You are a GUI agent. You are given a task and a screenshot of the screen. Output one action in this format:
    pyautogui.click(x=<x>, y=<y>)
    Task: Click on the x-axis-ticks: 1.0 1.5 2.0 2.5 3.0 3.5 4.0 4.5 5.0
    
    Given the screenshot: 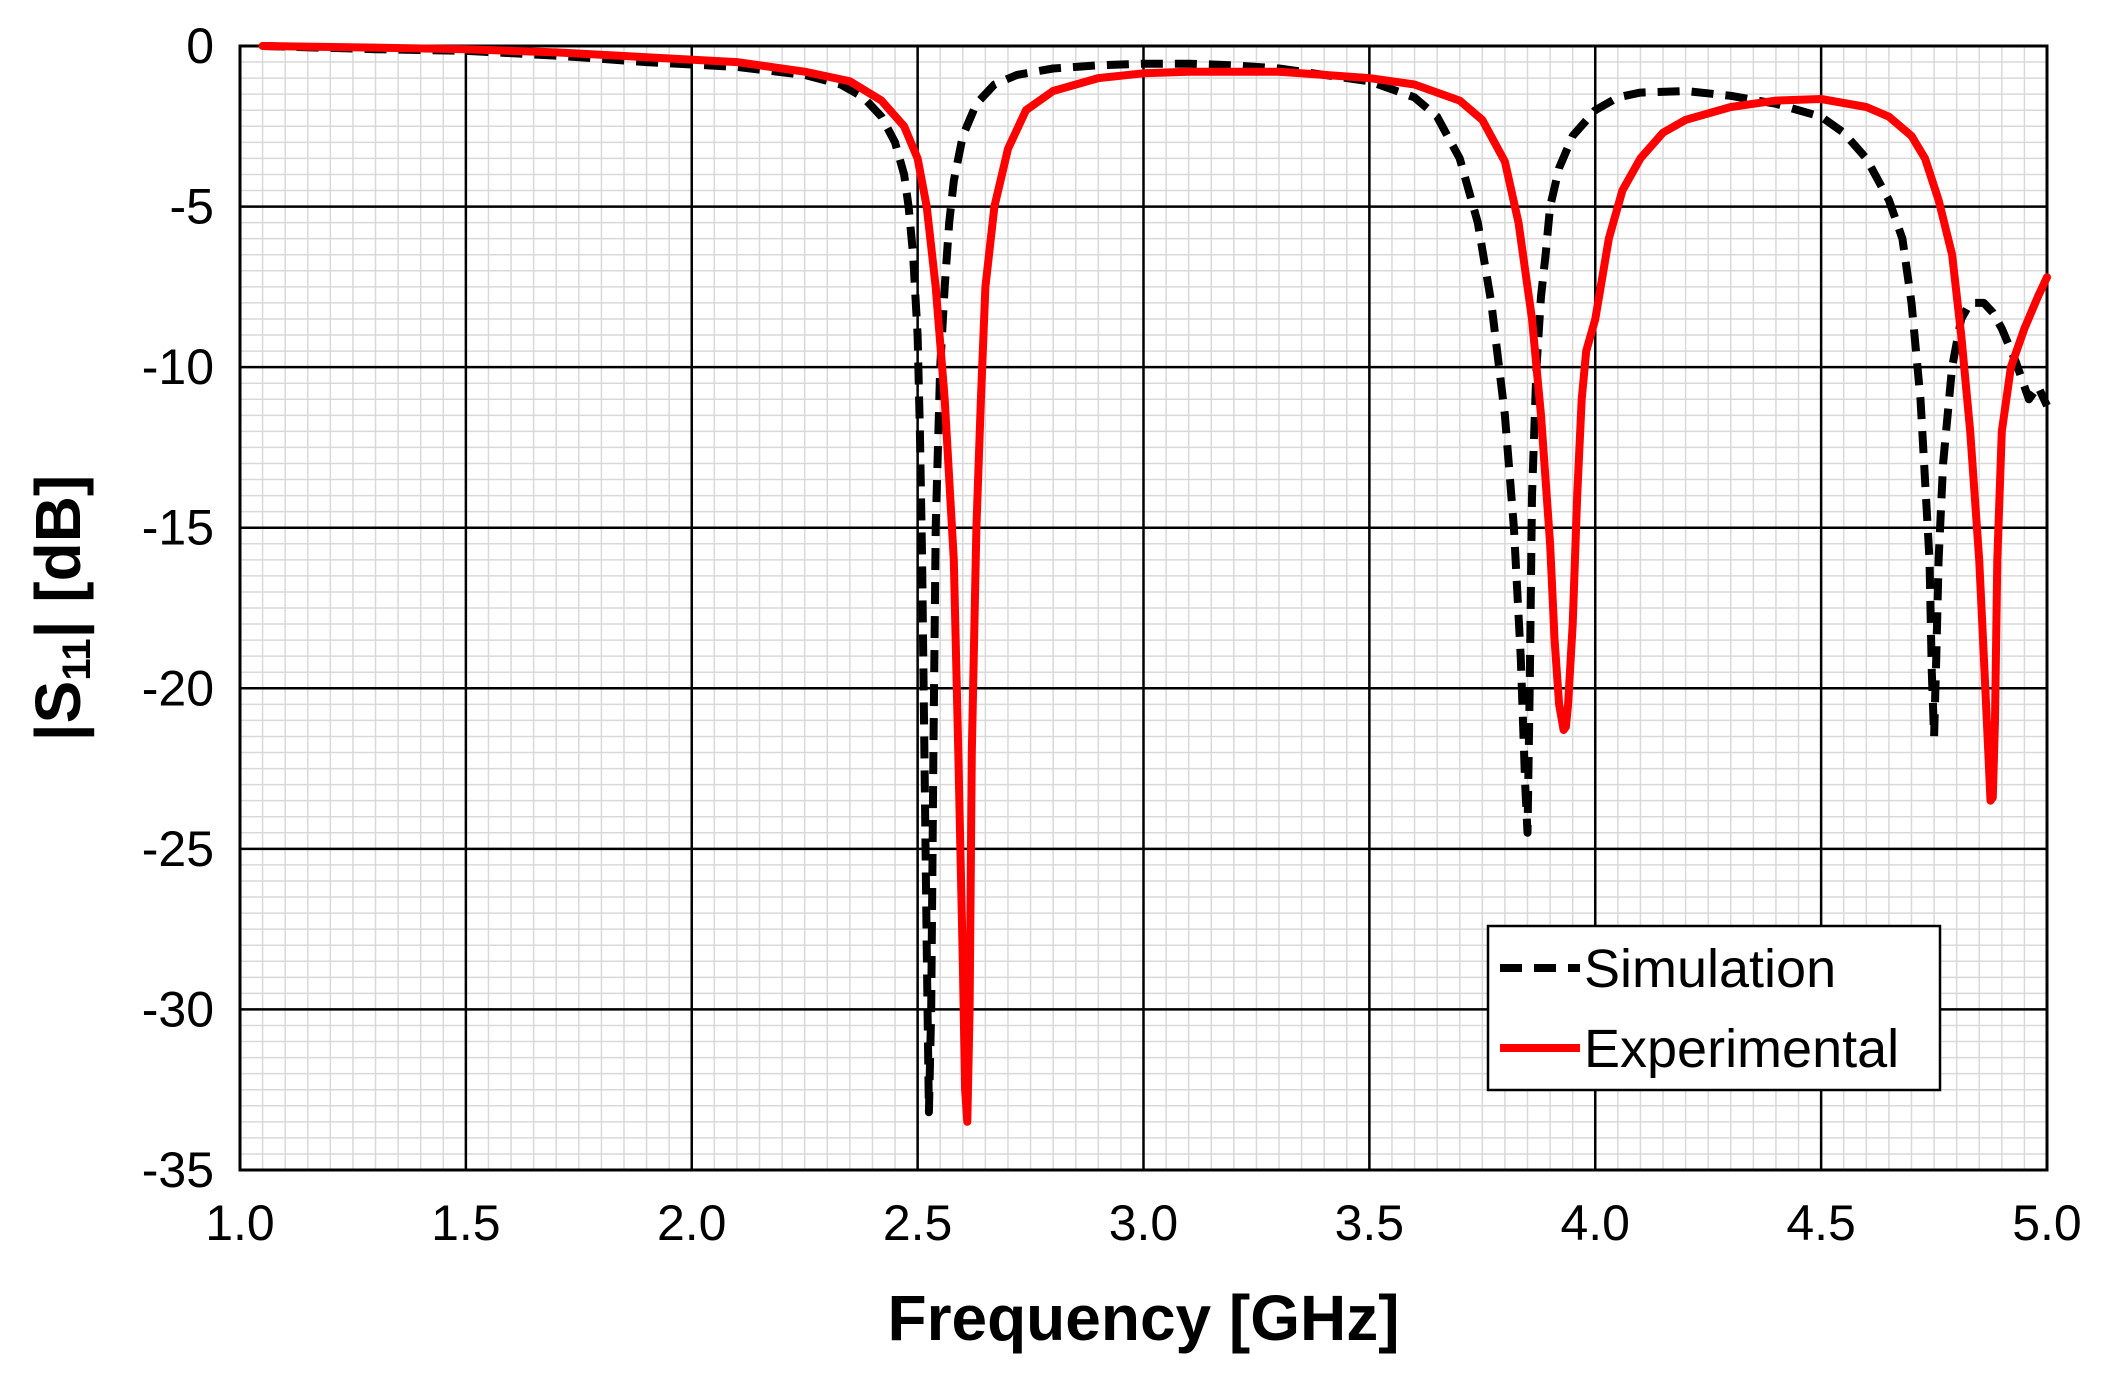 What is the action you would take?
    pyautogui.click(x=1143, y=1223)
    